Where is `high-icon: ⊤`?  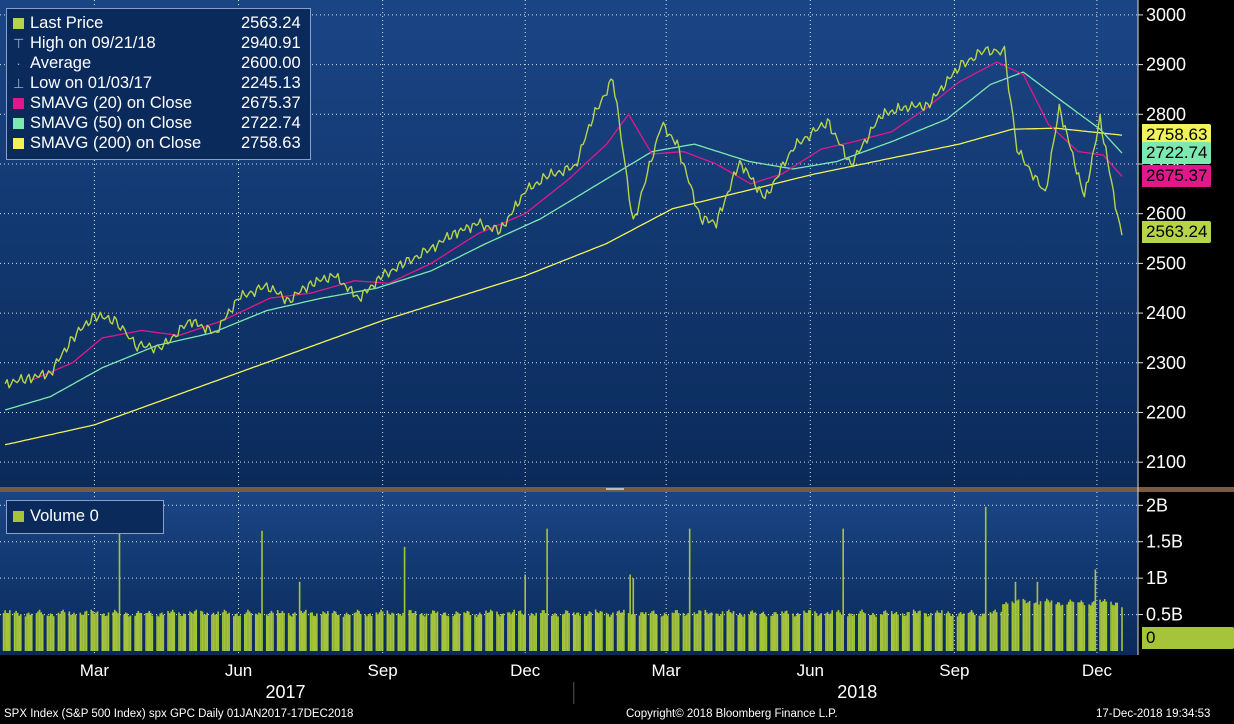
high-icon: ⊤ is located at coordinates (19, 43).